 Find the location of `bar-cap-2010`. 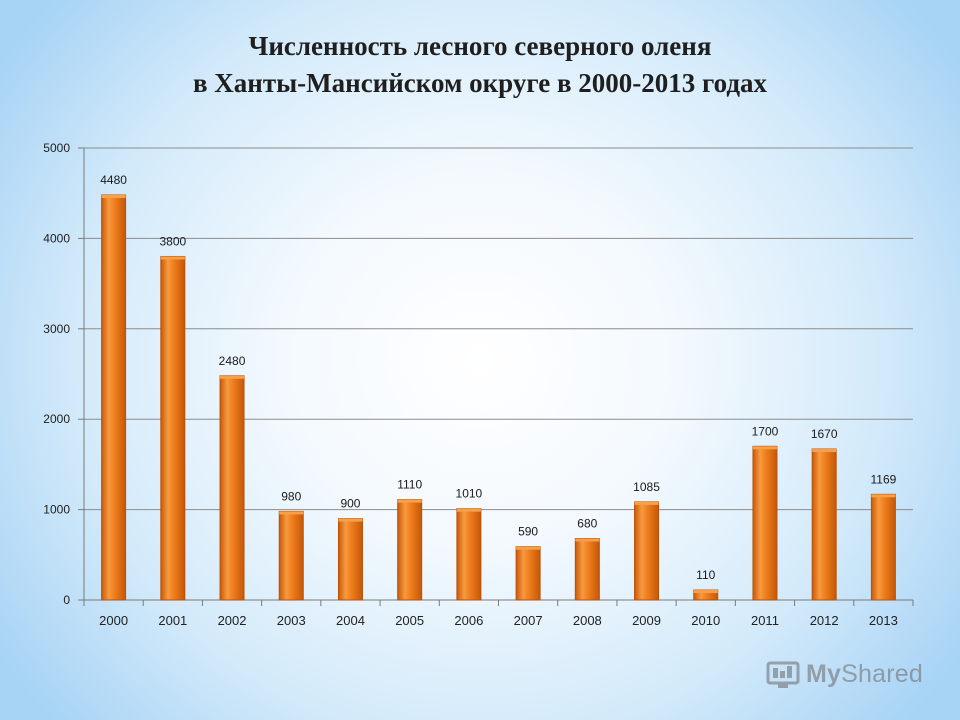

bar-cap-2010 is located at coordinates (705, 592).